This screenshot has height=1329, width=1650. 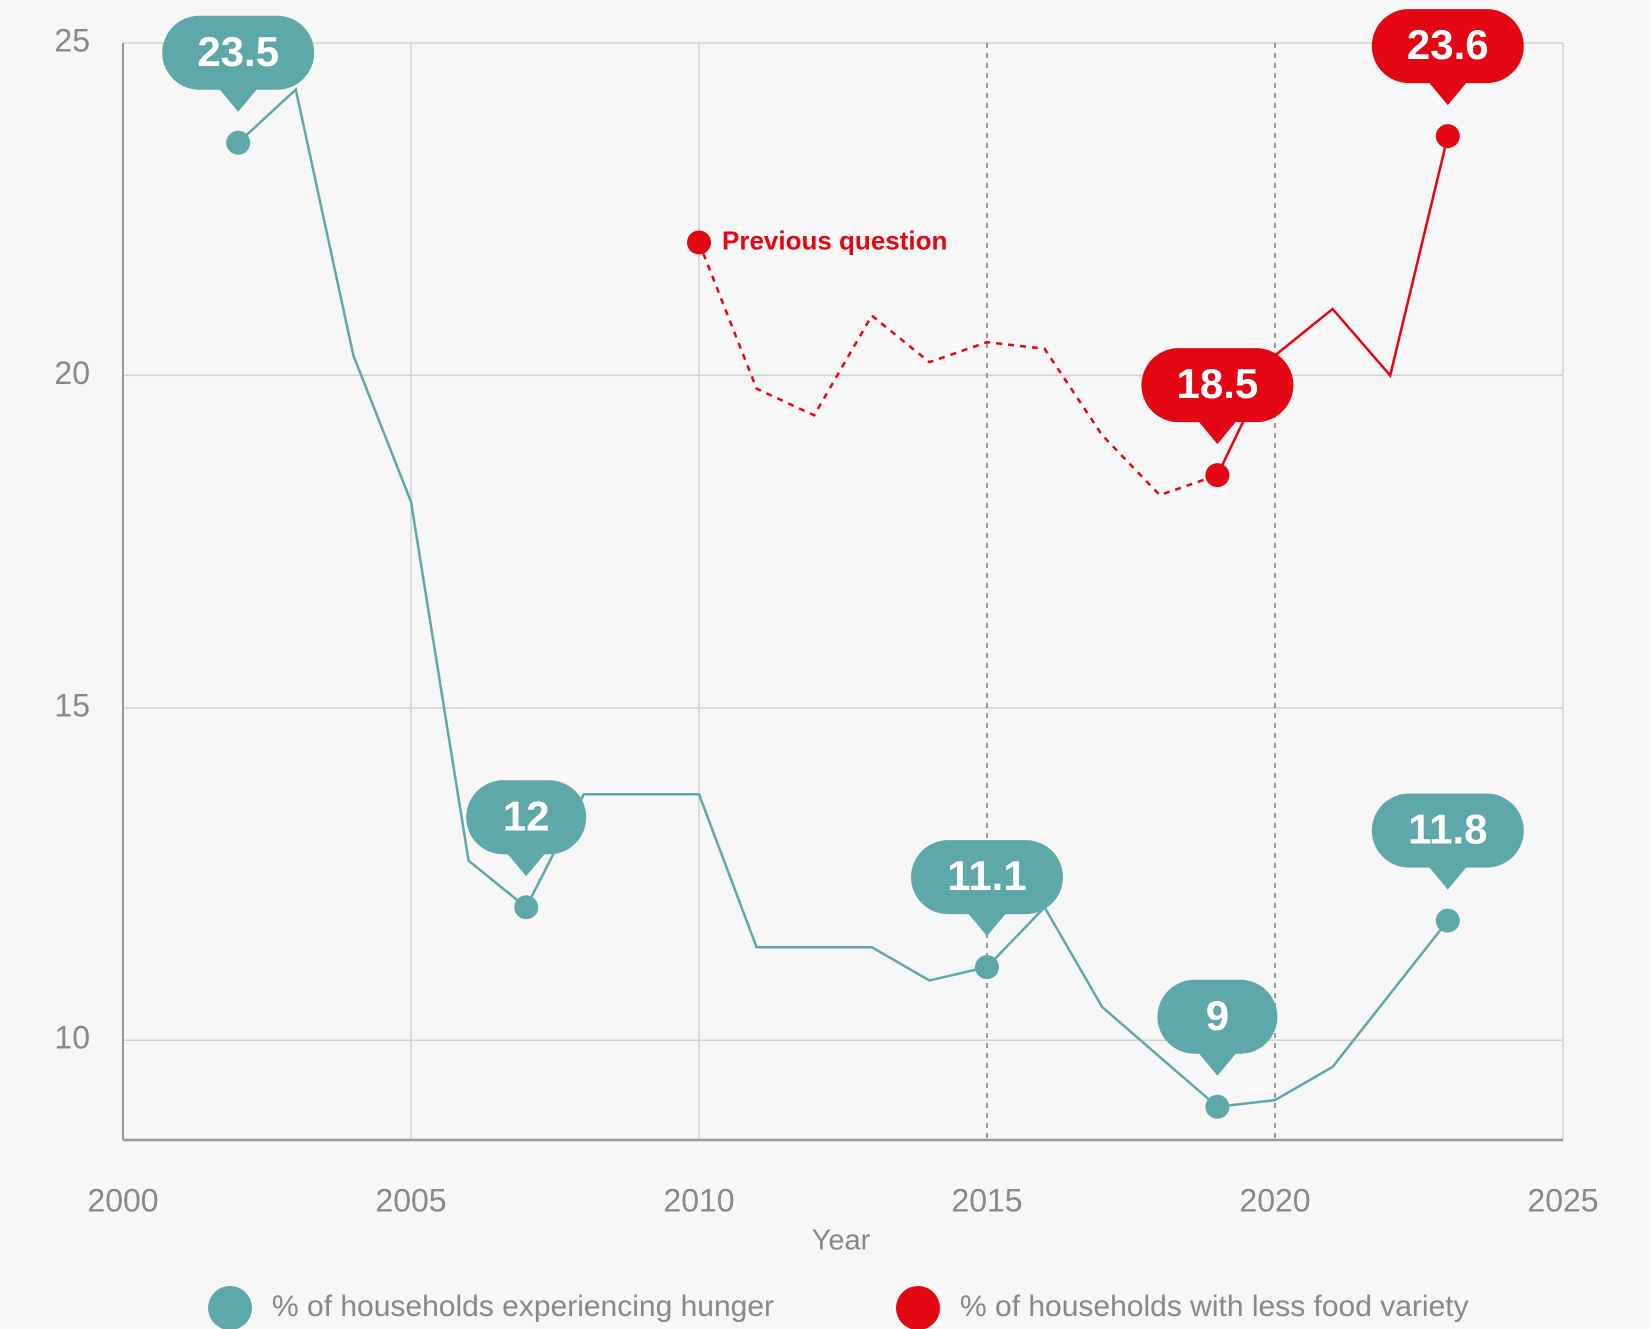 I want to click on annotation-dot, so click(x=699, y=242).